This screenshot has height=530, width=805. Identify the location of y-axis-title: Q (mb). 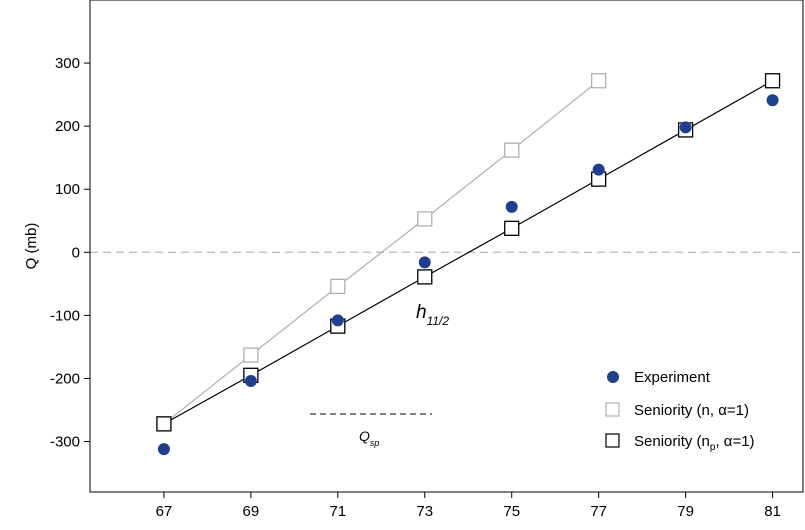
(31, 246).